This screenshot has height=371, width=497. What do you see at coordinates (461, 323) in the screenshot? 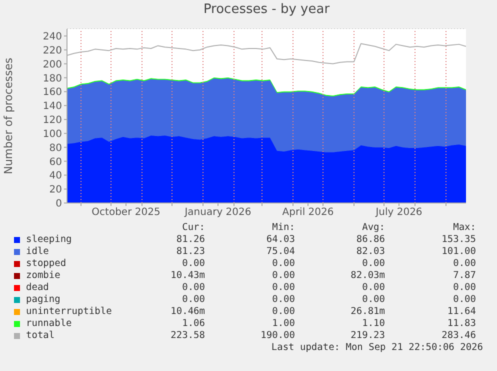
I see `text: 11.83` at bounding box center [461, 323].